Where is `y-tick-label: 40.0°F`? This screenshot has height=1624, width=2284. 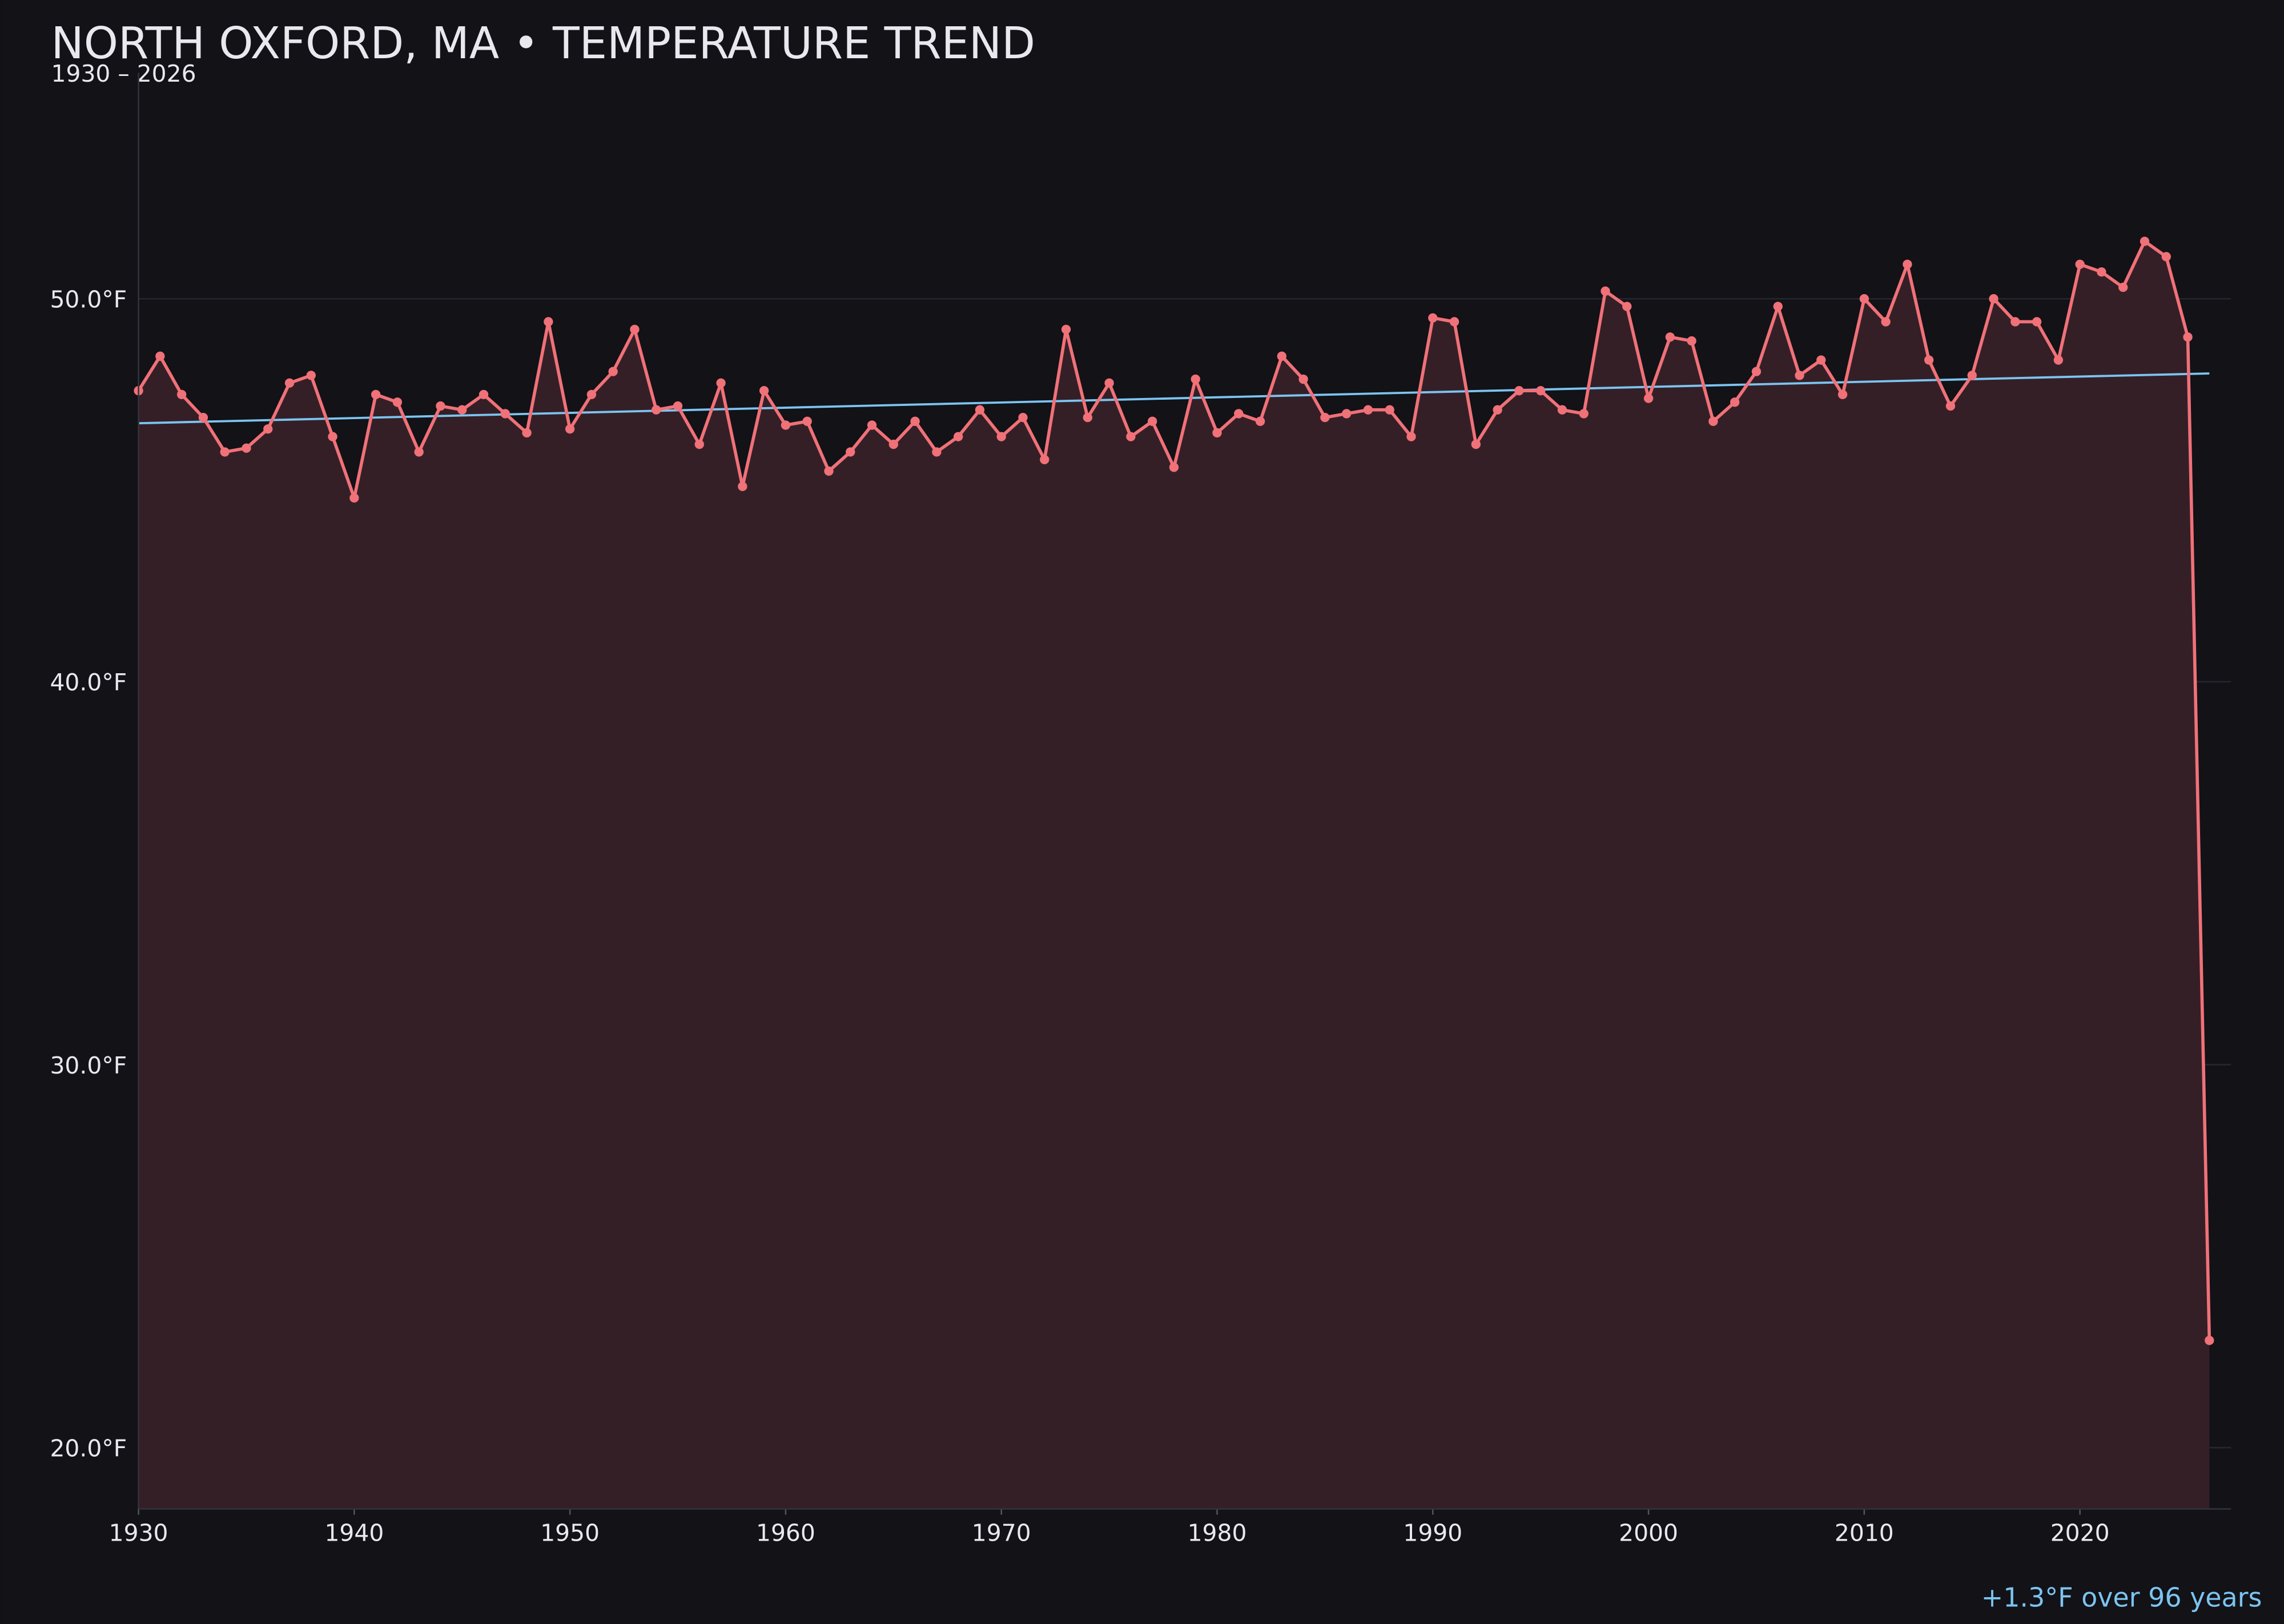
y-tick-label: 40.0°F is located at coordinates (88, 682).